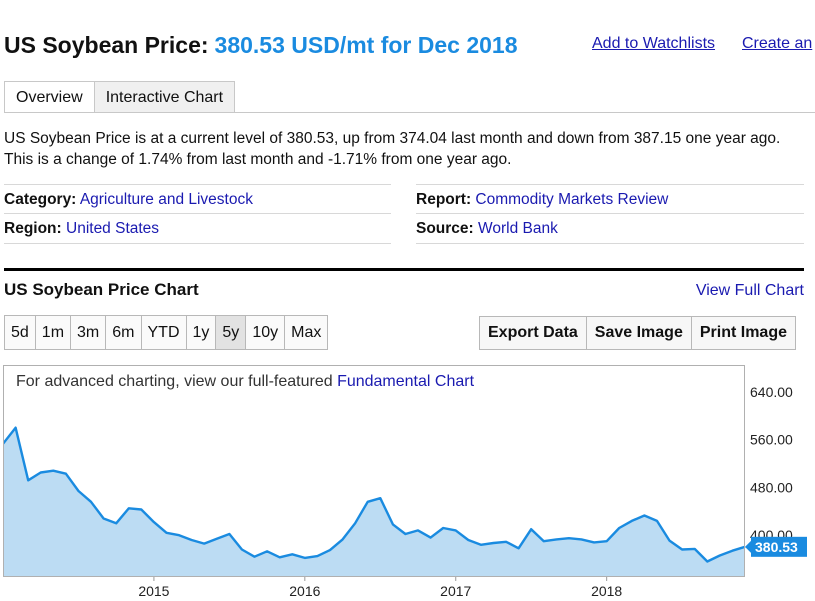 The width and height of the screenshot is (815, 601). What do you see at coordinates (266, 332) in the screenshot?
I see `range-10y-button: 10y` at bounding box center [266, 332].